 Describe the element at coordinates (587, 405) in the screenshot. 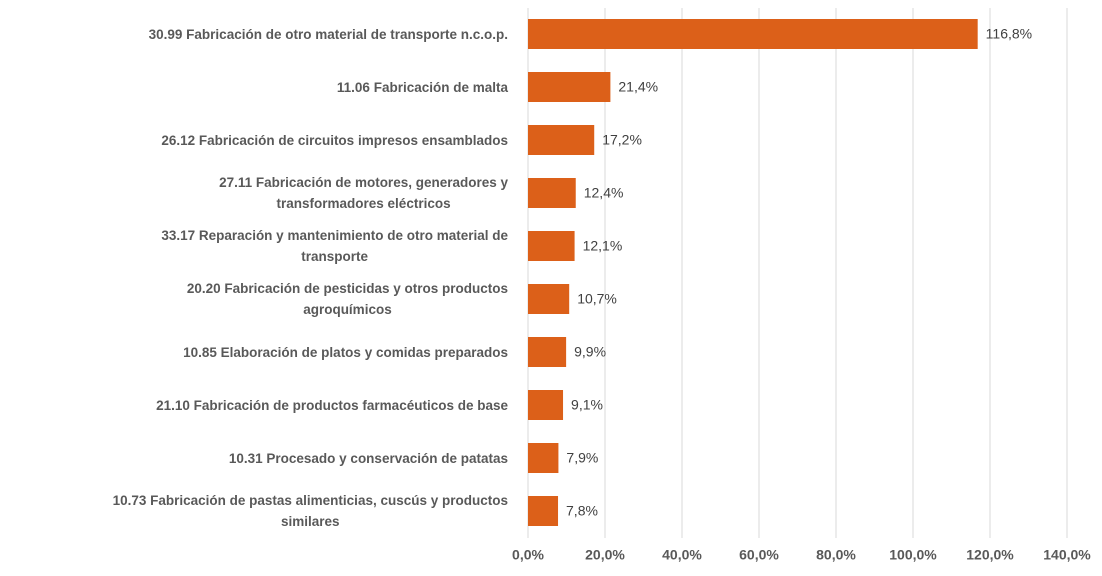

I see `value-label: 9,1%` at that location.